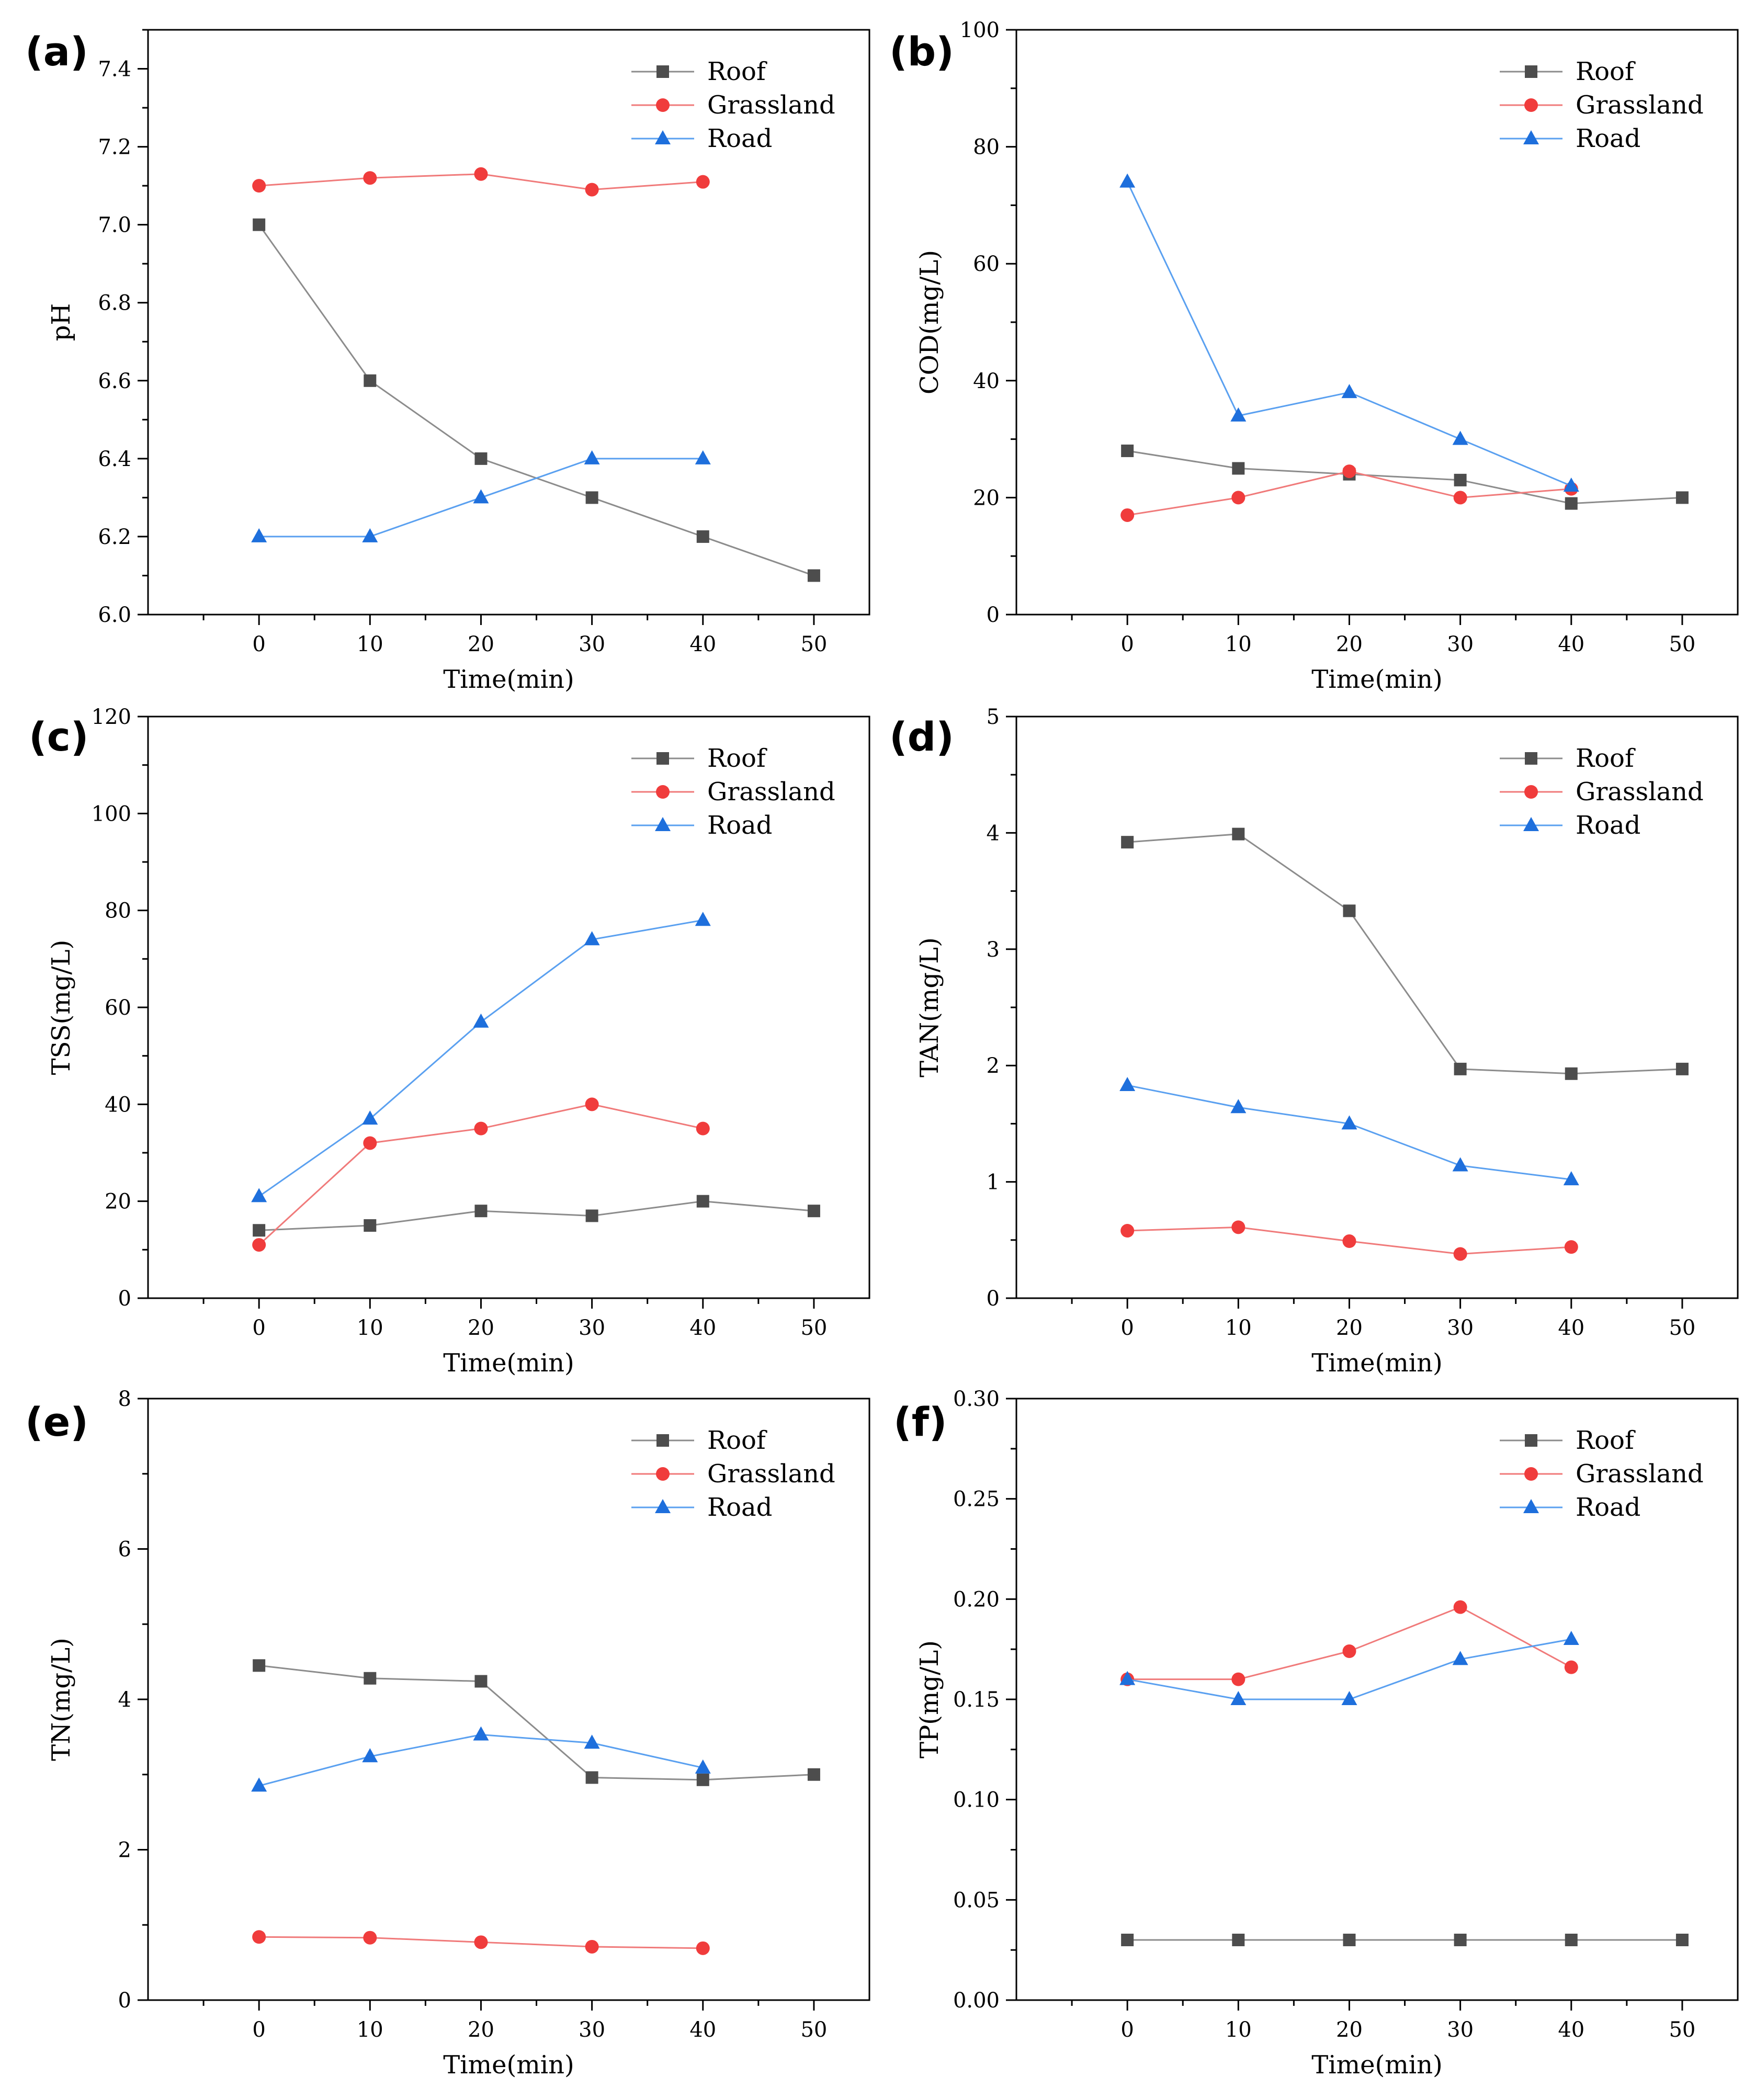 This screenshot has width=1755, height=2100. Describe the element at coordinates (993, 615) in the screenshot. I see `y-tick-label: 0` at that location.